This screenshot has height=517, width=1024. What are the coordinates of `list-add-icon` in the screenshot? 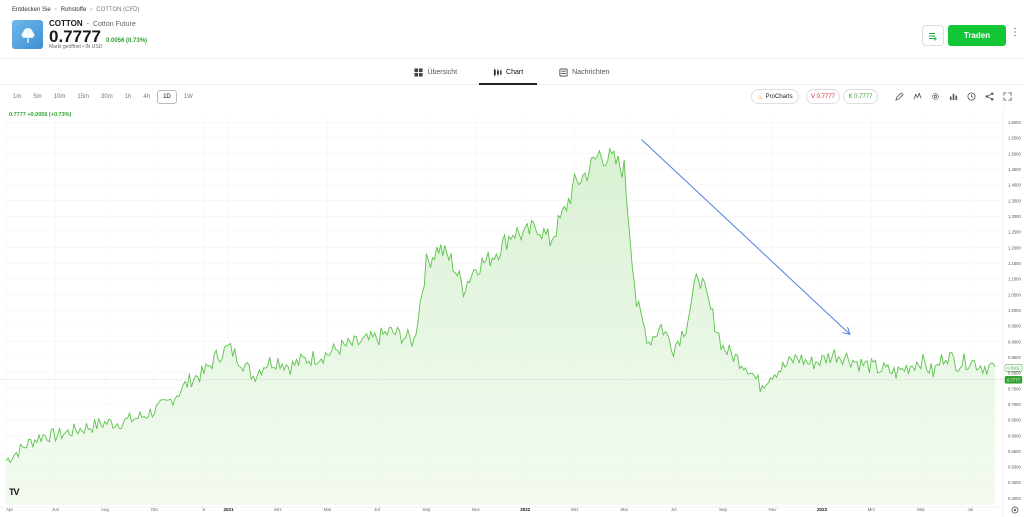 It's located at (933, 36).